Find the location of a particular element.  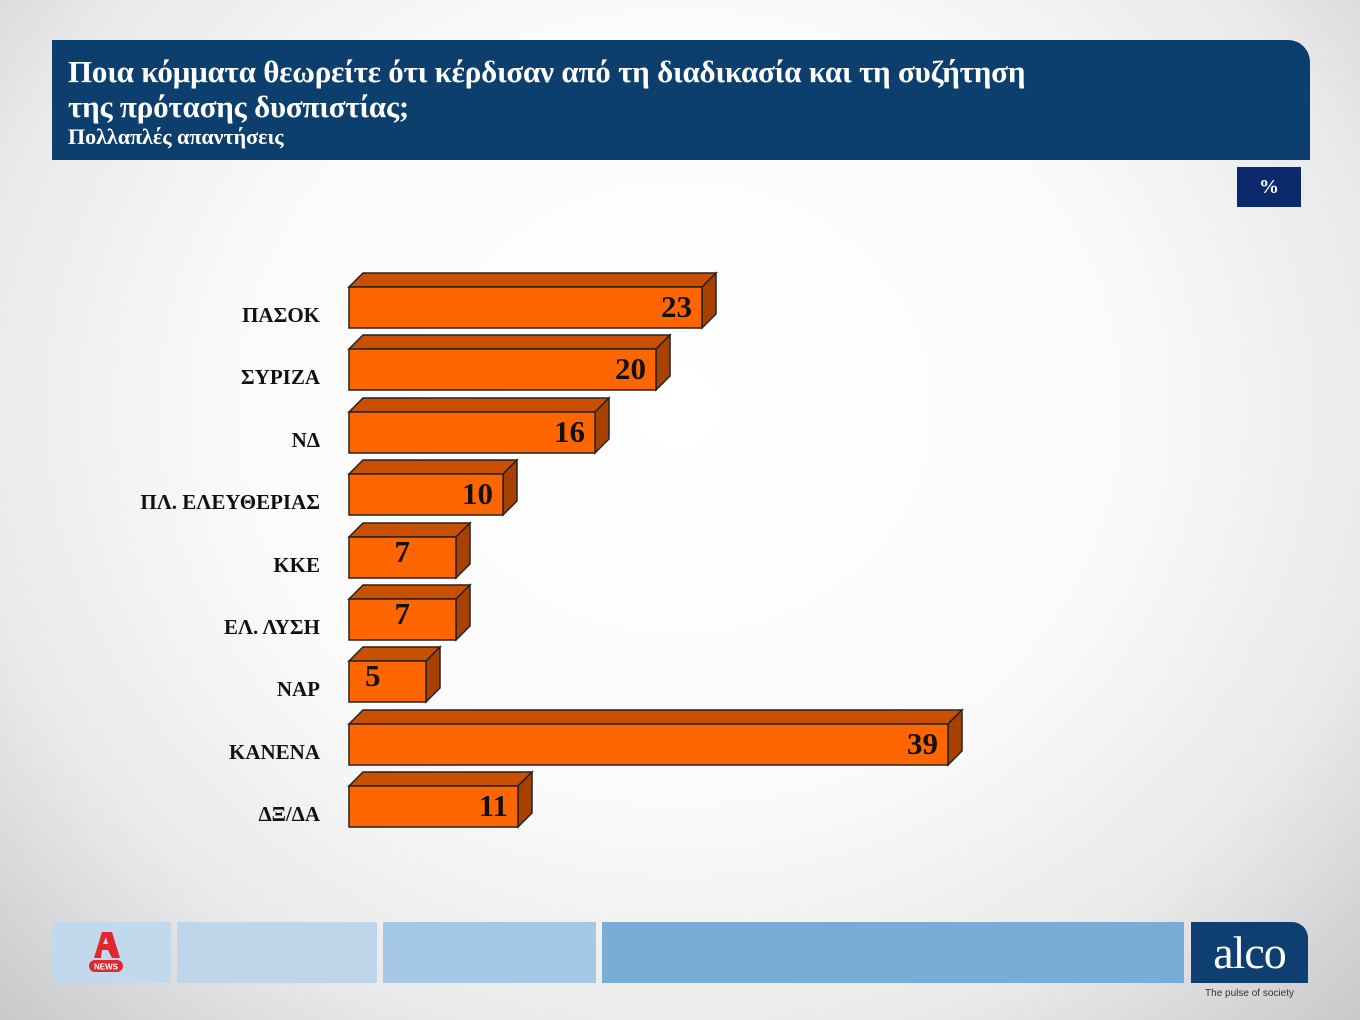

bar: 39 is located at coordinates (655, 737).